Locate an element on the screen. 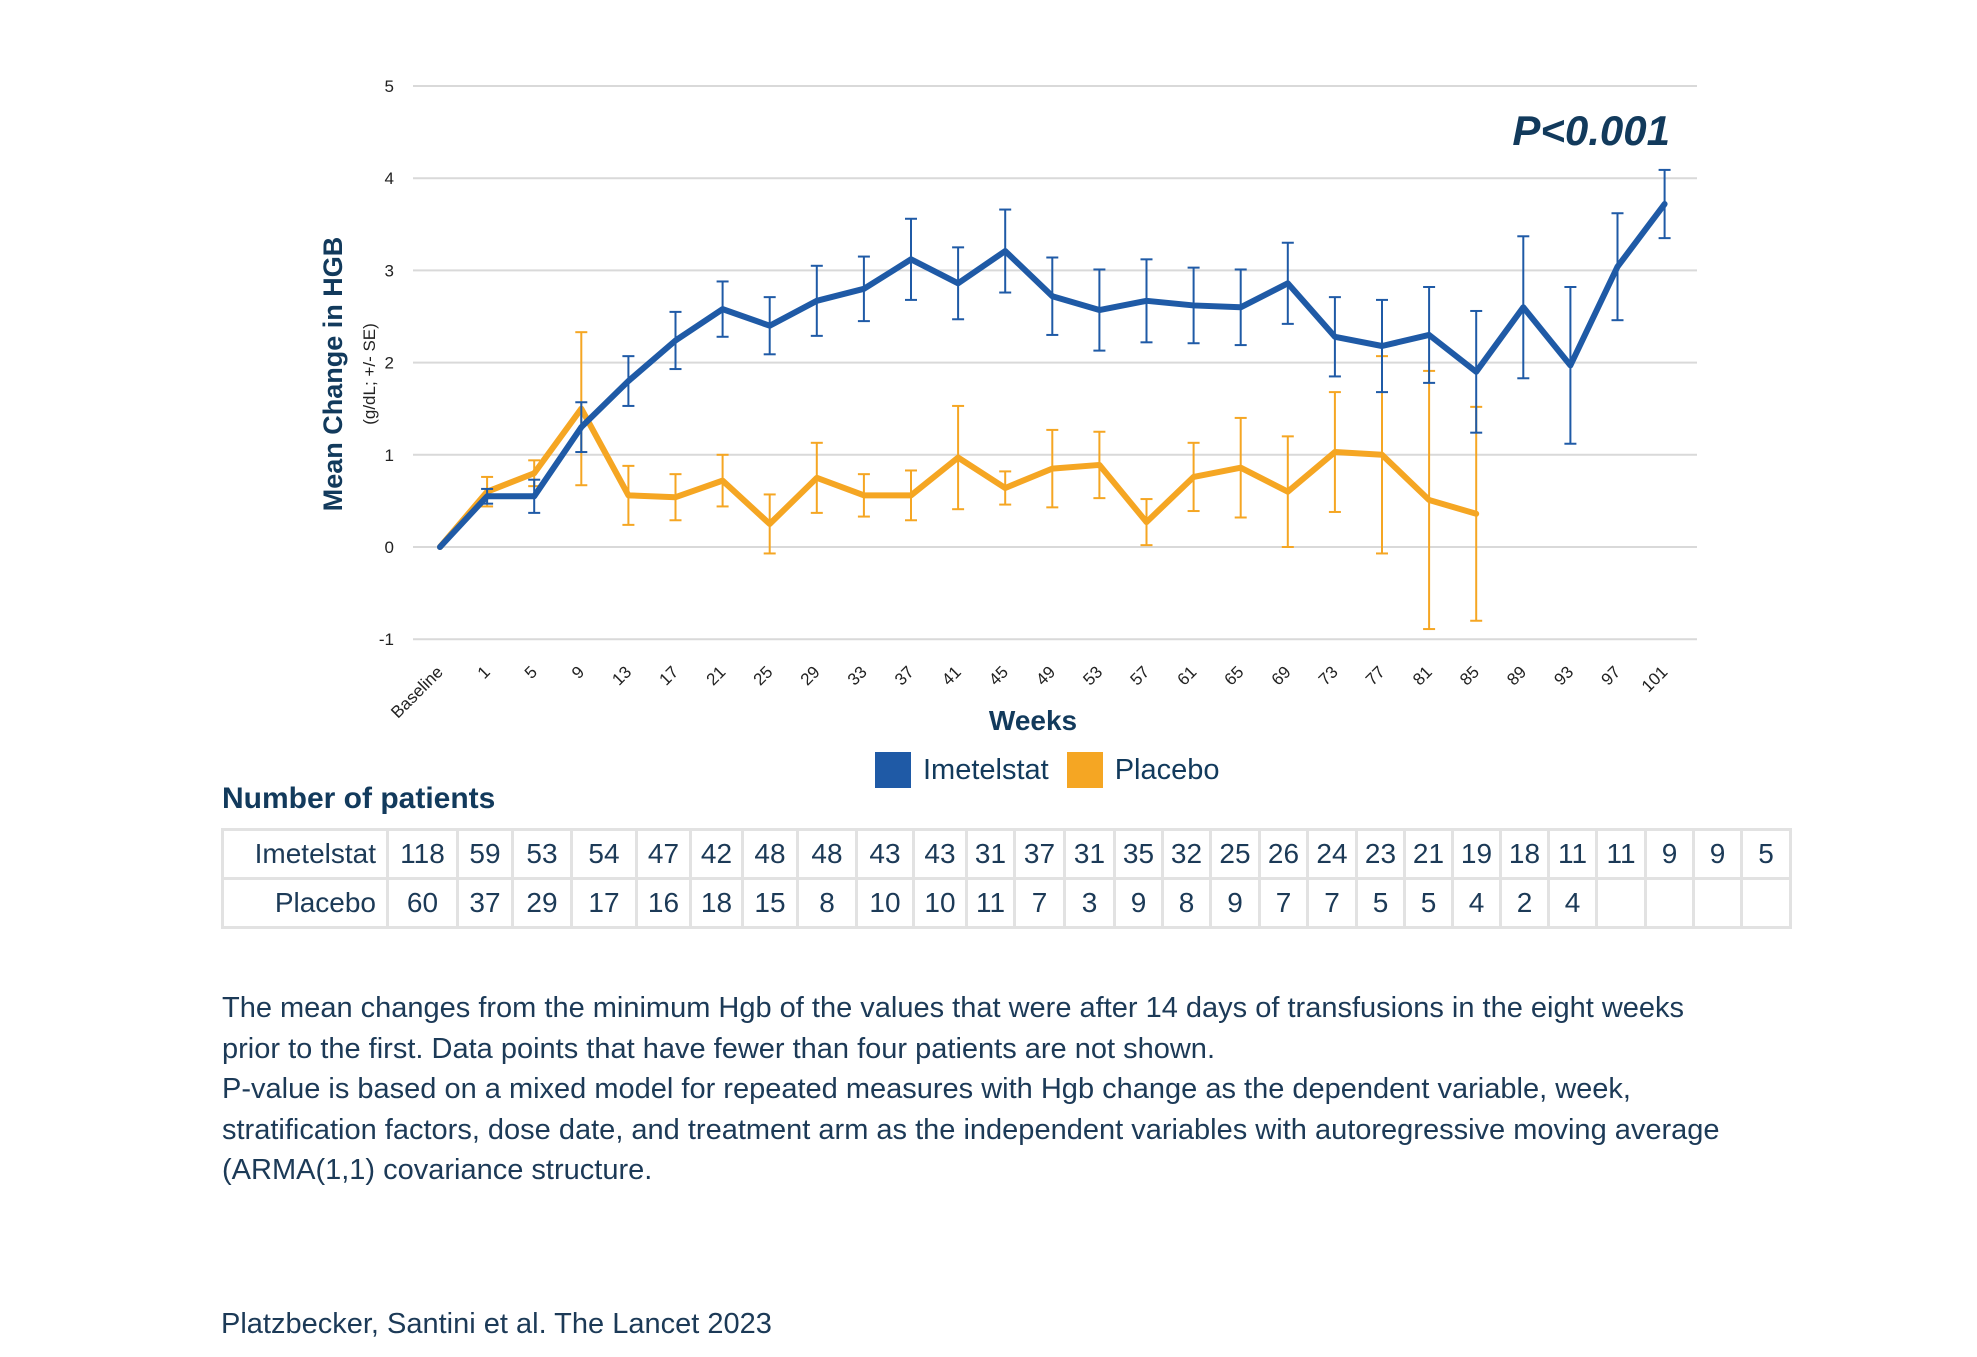  x-tick-label: 29 is located at coordinates (810, 675).